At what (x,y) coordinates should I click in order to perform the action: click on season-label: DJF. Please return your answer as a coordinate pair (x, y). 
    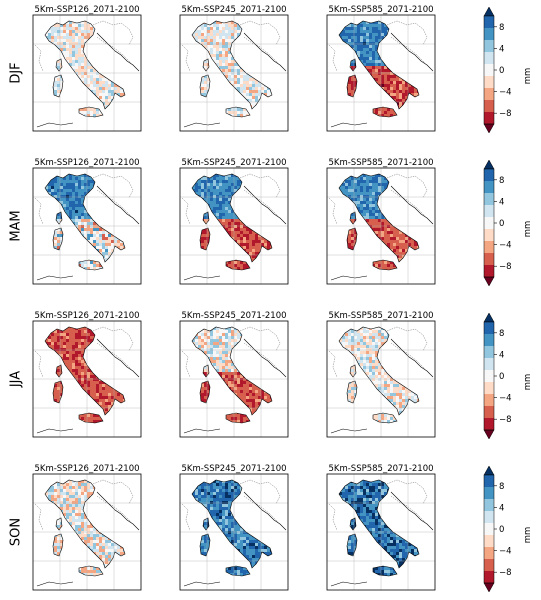
    Looking at the image, I should click on (16, 72).